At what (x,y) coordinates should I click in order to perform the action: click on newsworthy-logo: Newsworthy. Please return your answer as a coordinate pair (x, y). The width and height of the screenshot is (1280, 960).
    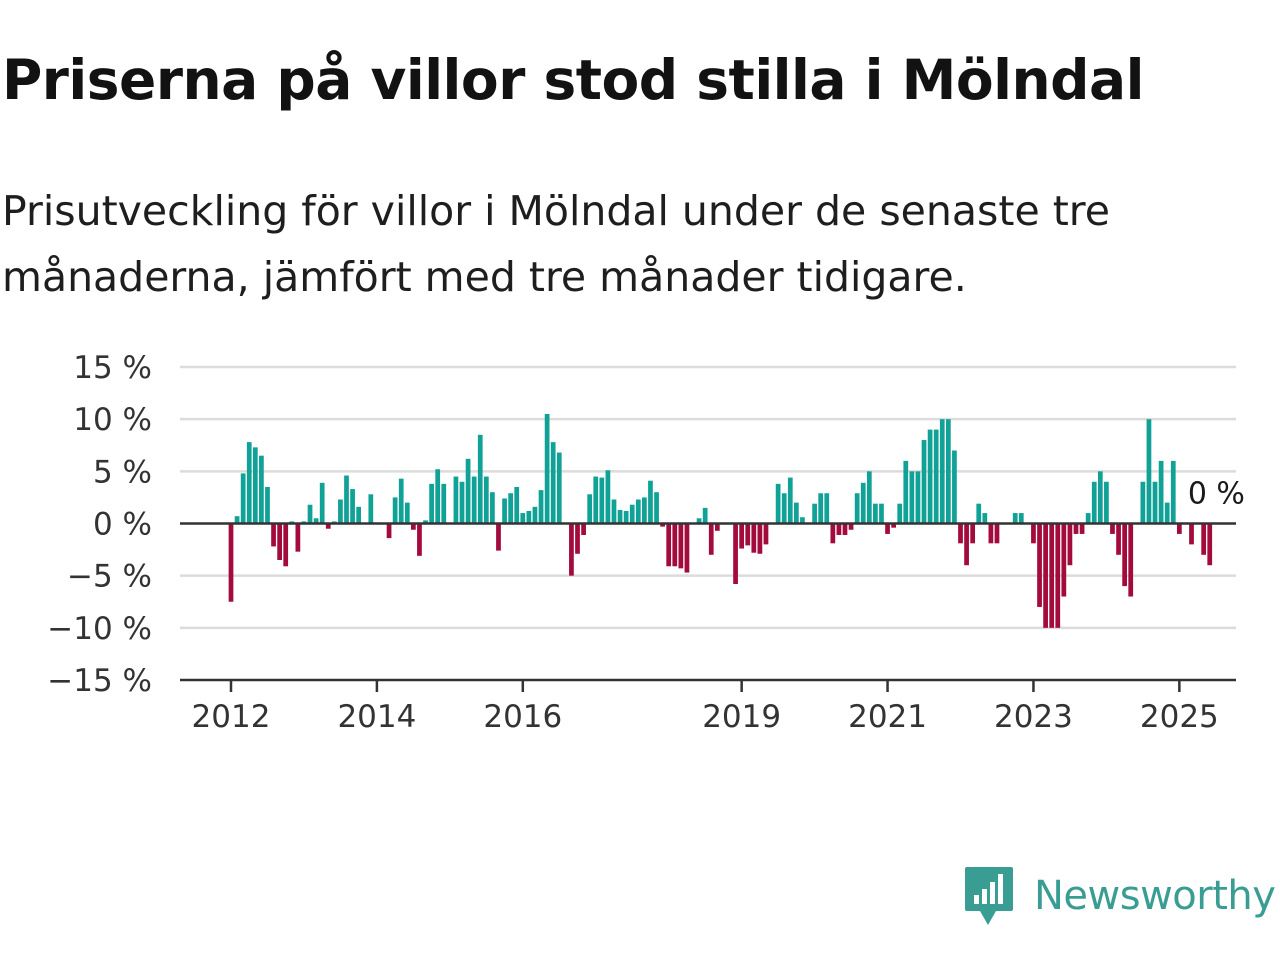
    Looking at the image, I should click on (1120, 896).